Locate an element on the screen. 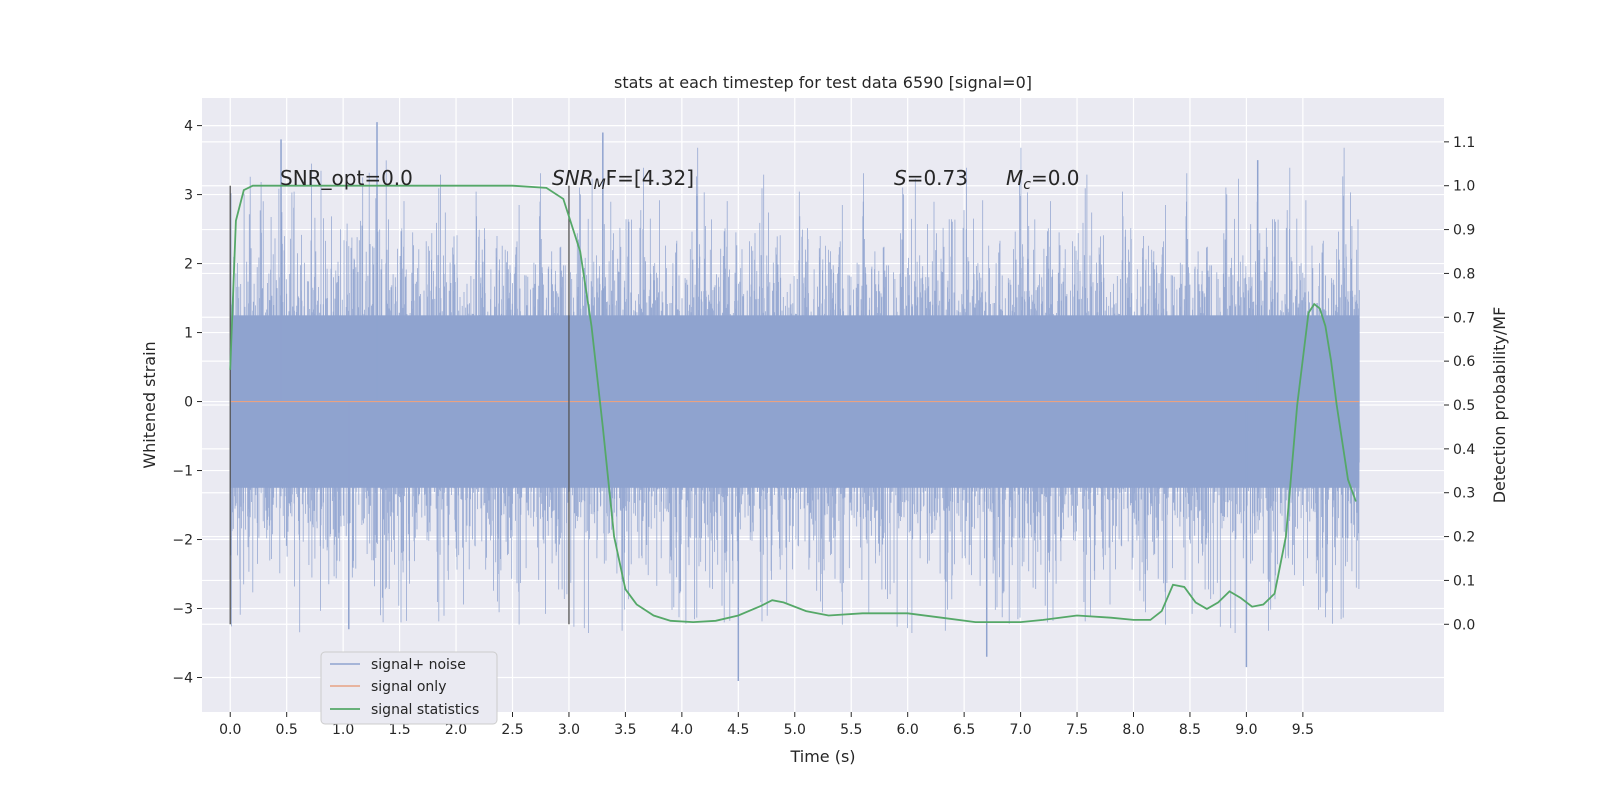  annotation-snr-mf-value: F=[4.32] is located at coordinates (650, 178).